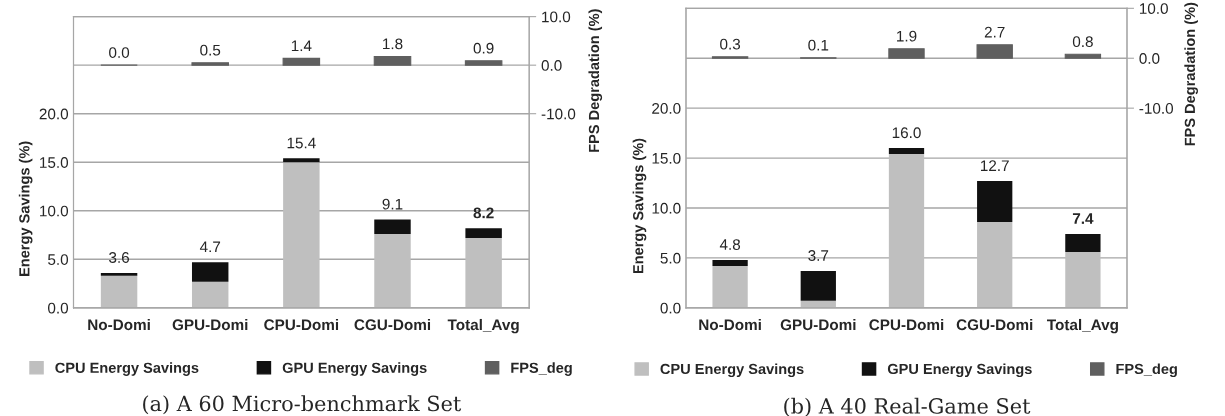  What do you see at coordinates (483, 213) in the screenshot?
I see `total-label: 8.2` at bounding box center [483, 213].